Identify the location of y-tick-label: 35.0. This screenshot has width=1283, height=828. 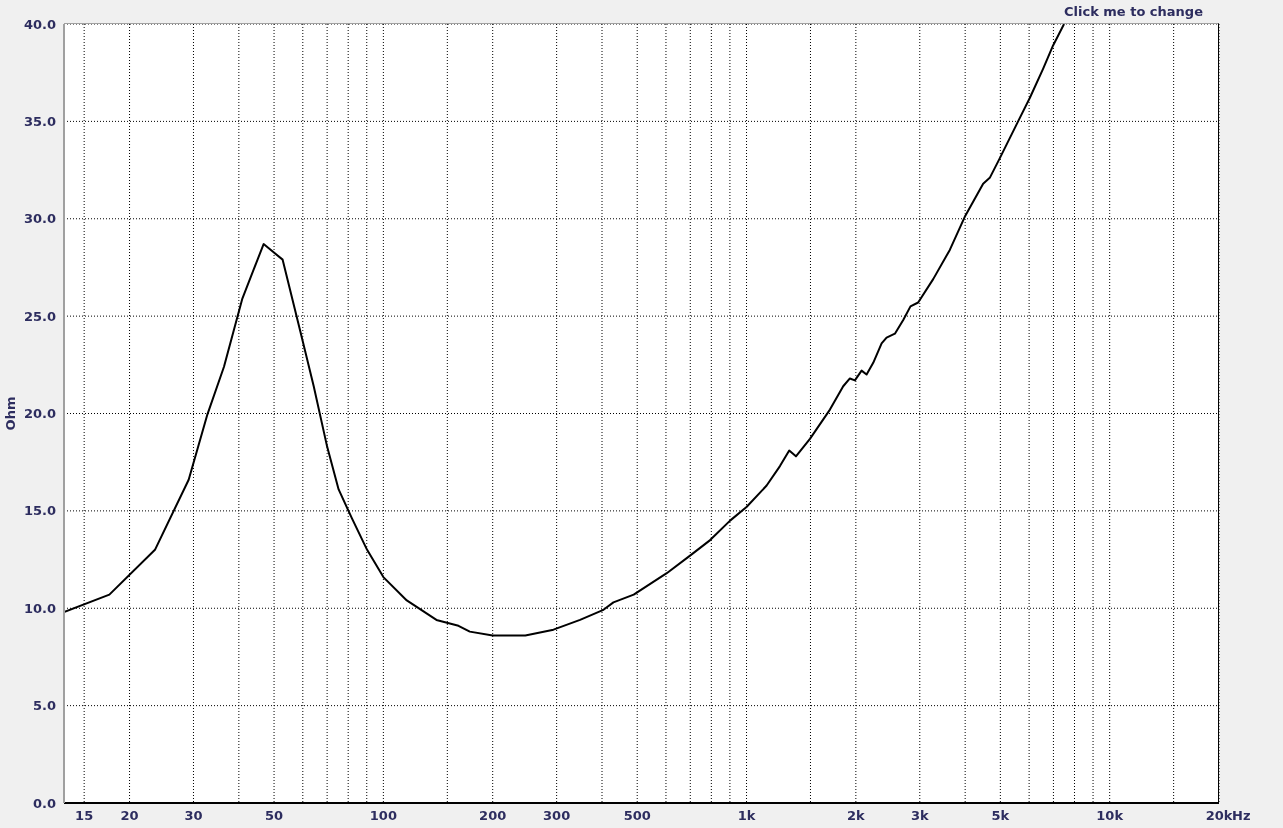
(39, 121).